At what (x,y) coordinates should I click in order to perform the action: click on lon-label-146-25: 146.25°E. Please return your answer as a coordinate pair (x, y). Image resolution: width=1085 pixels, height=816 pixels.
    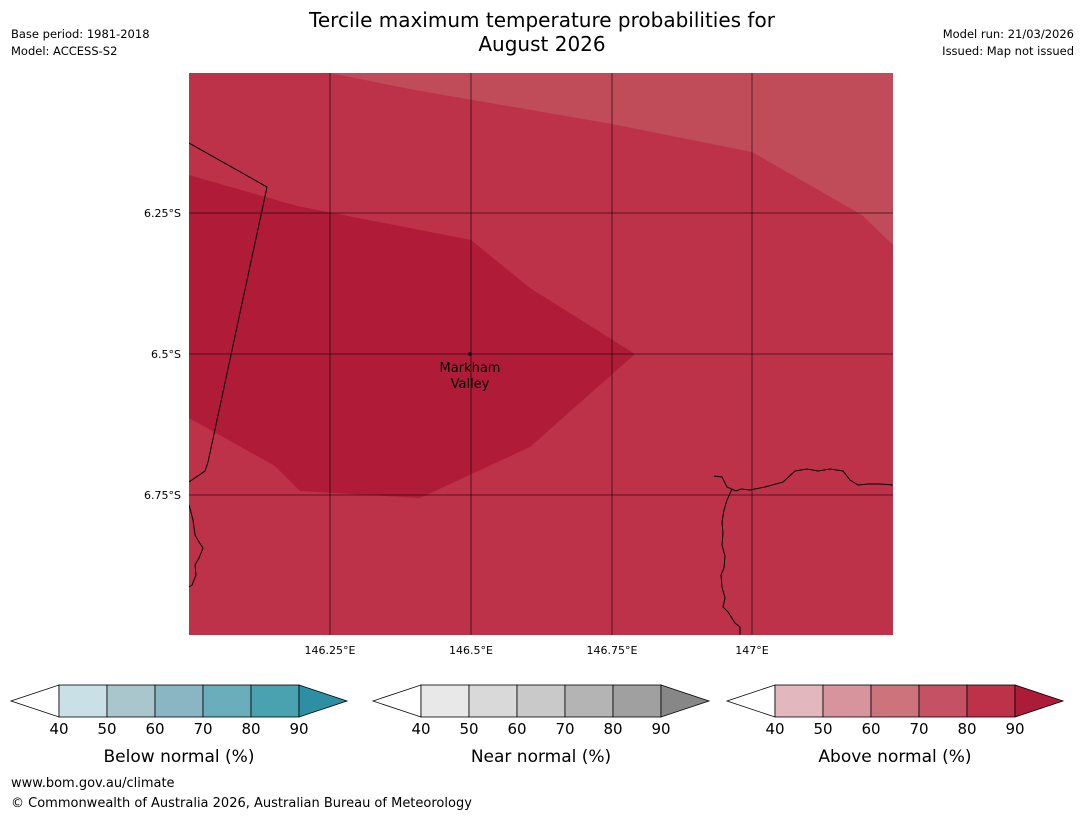
    Looking at the image, I should click on (330, 650).